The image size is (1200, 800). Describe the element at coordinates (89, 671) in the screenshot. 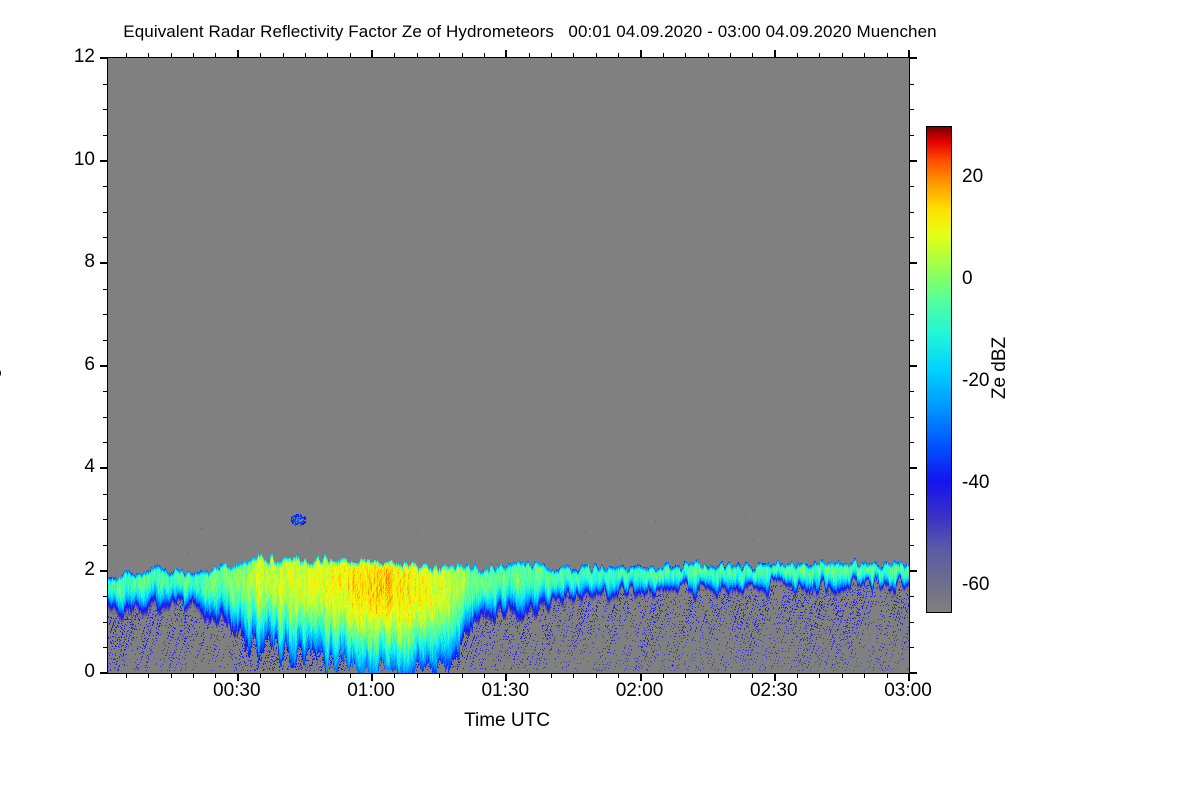

I see `y-axis-tick-label: 0` at that location.